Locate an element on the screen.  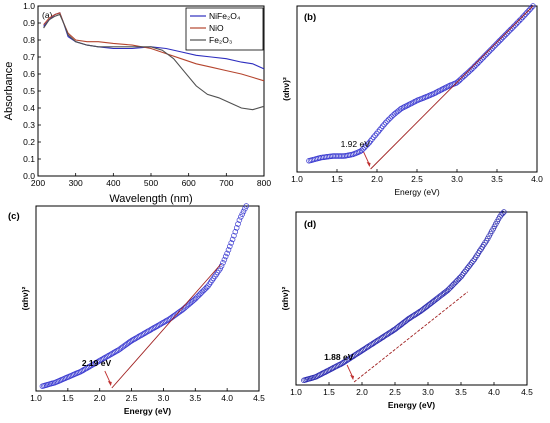
x-tick-label: 600 is located at coordinates (189, 183).